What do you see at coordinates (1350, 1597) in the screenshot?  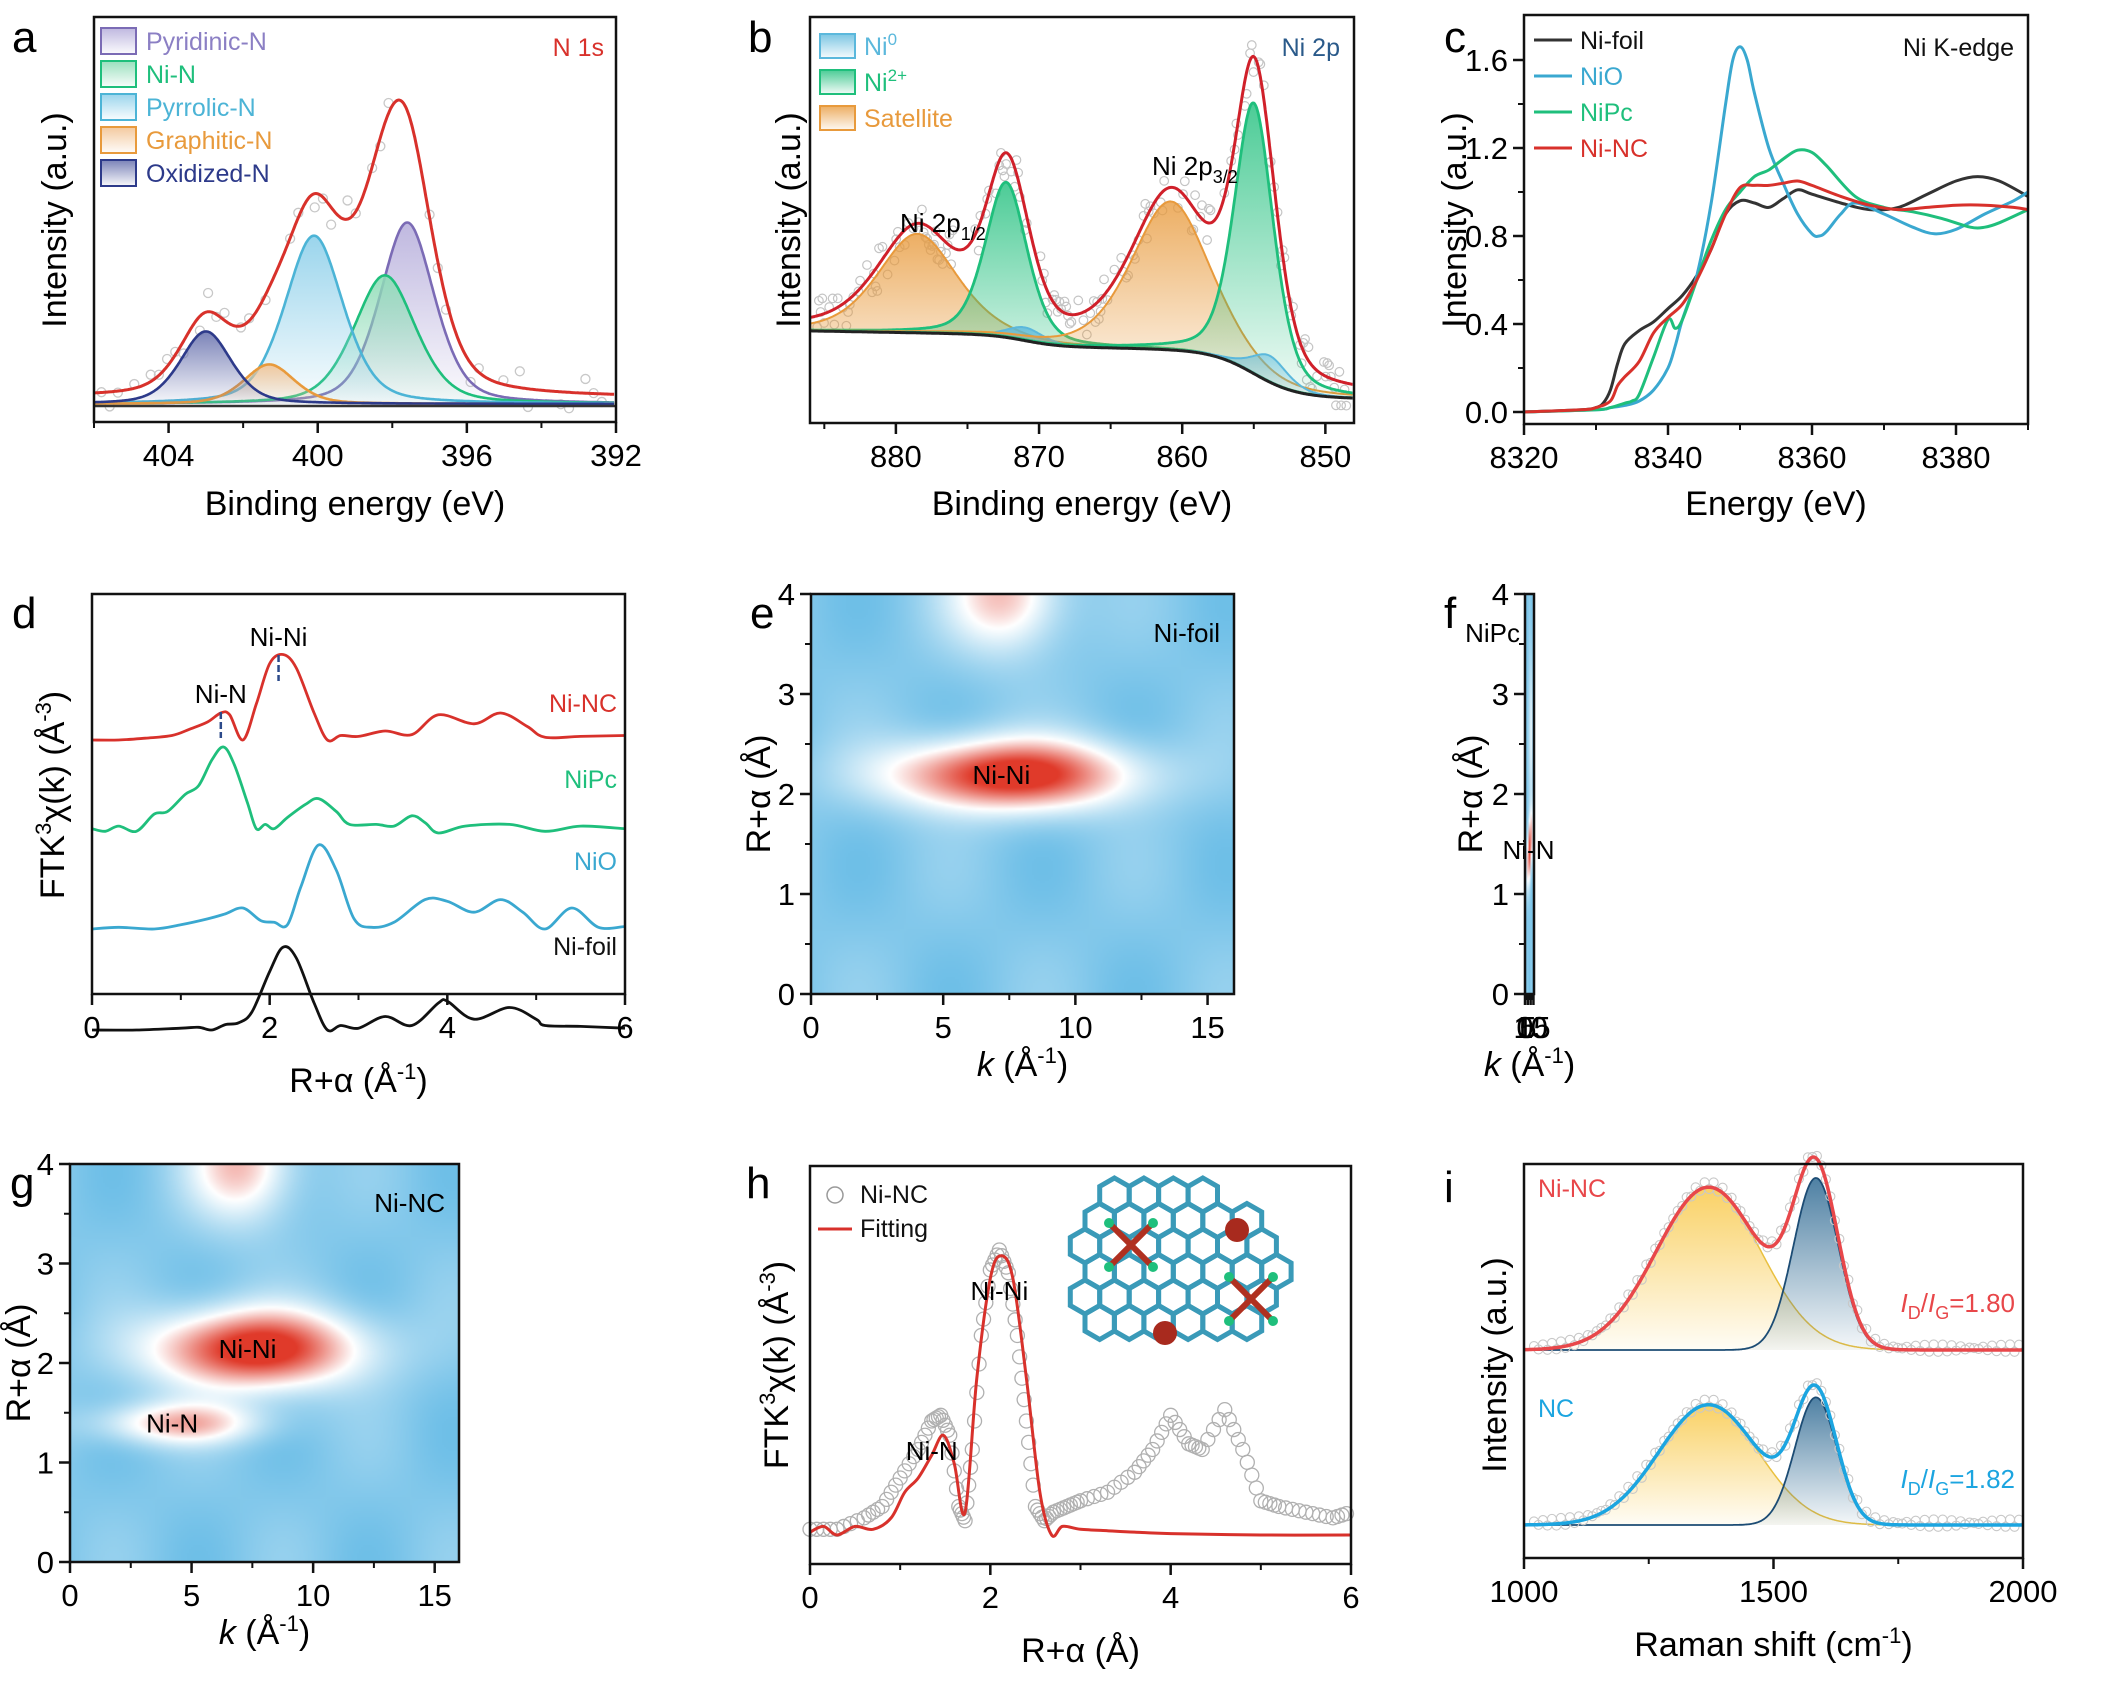 I see `x-tick-label-h: 6` at bounding box center [1350, 1597].